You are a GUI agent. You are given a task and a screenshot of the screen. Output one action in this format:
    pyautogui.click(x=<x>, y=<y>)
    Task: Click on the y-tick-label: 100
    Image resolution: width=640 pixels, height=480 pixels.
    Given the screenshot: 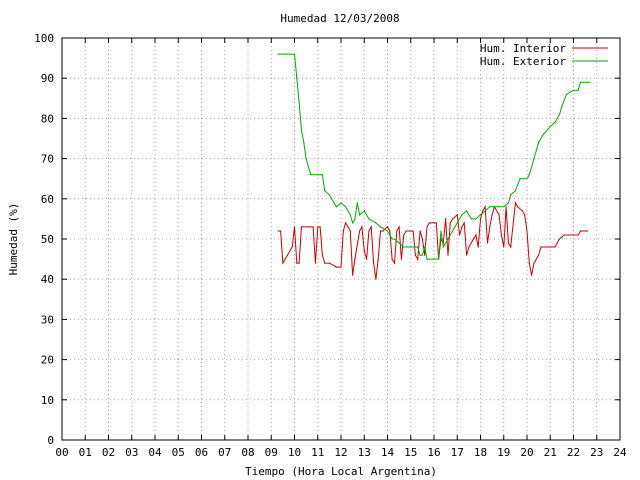 What is the action you would take?
    pyautogui.click(x=44, y=38)
    